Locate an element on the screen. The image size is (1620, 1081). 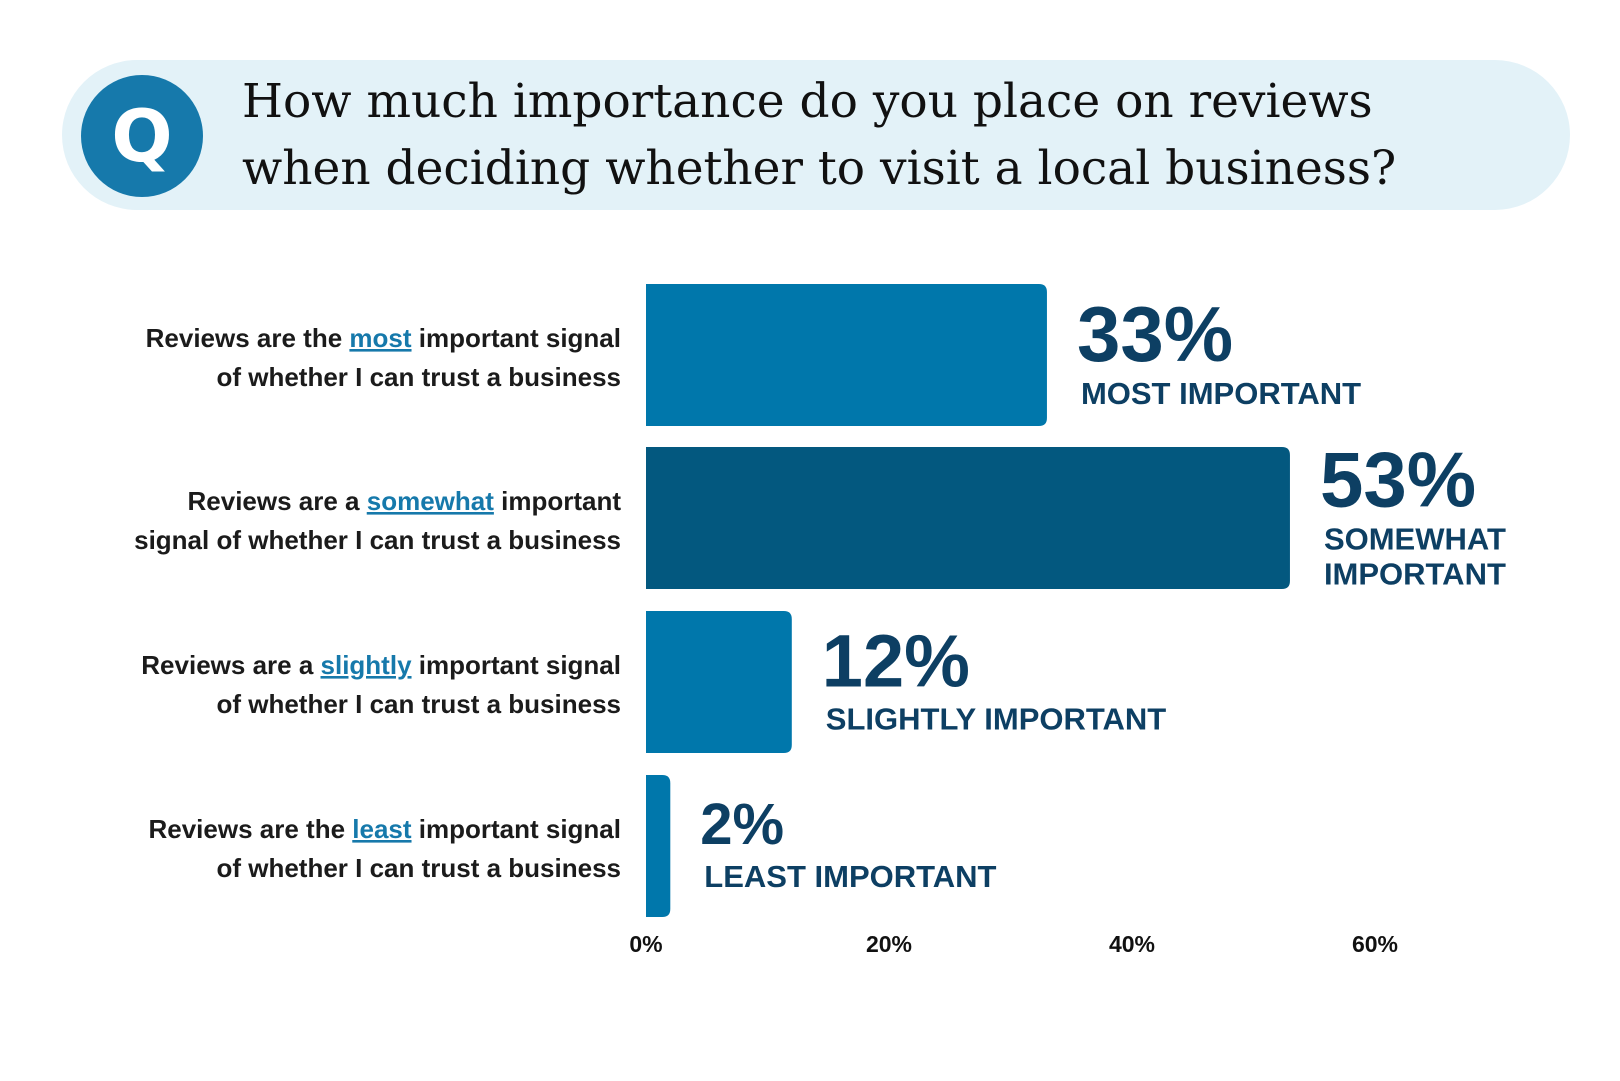
category-label-4-line-2: of whether I can trust a business is located at coordinates (418, 868).